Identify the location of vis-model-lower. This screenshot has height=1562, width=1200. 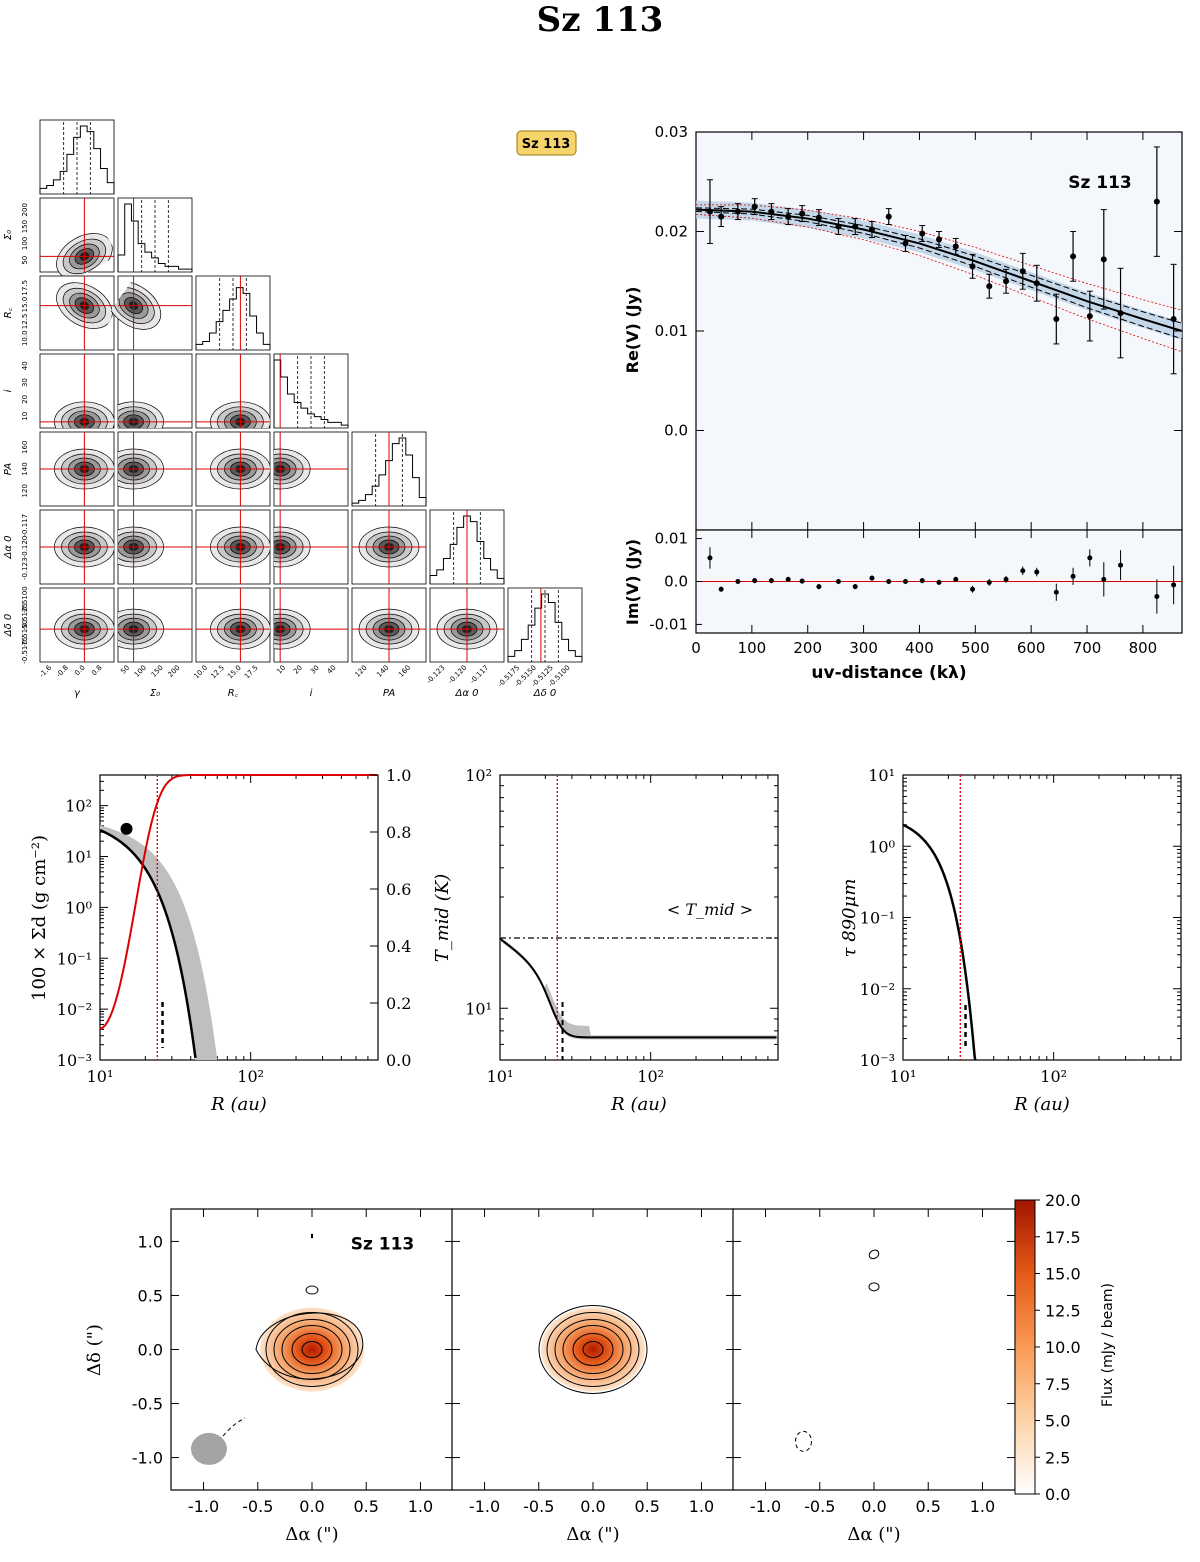
(939, 283).